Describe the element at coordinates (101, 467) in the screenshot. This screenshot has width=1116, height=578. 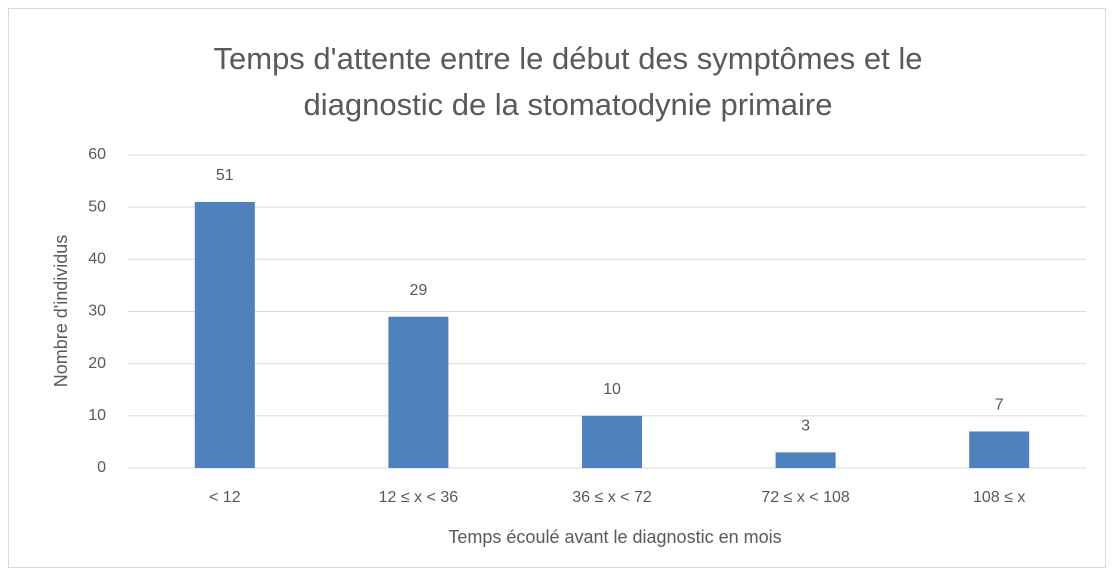
I see `y-tick-label: 0` at that location.